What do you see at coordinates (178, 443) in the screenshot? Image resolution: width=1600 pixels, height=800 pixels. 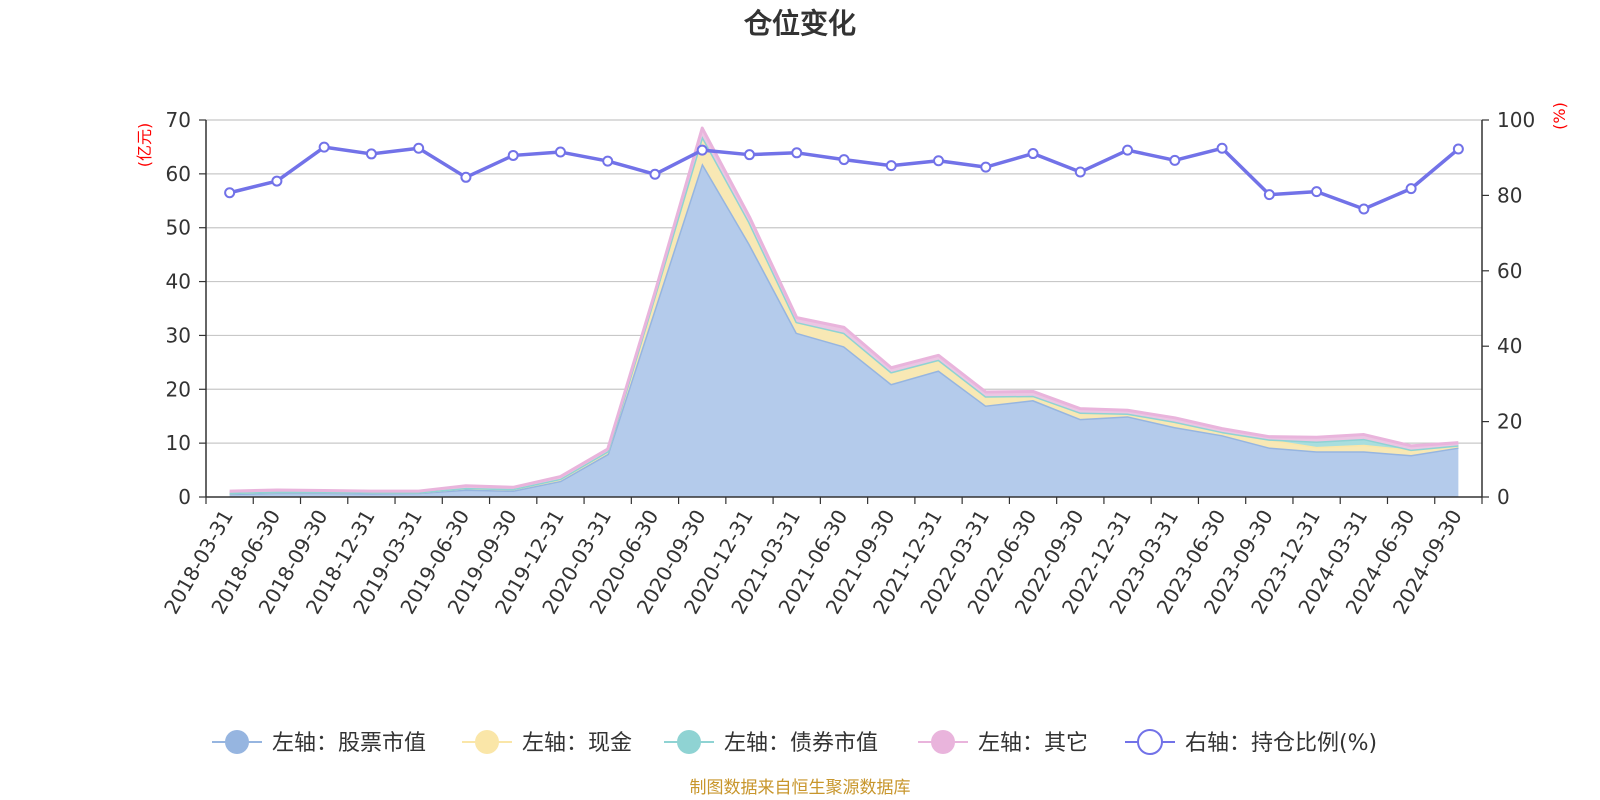 I see `left-tick-label: 10` at bounding box center [178, 443].